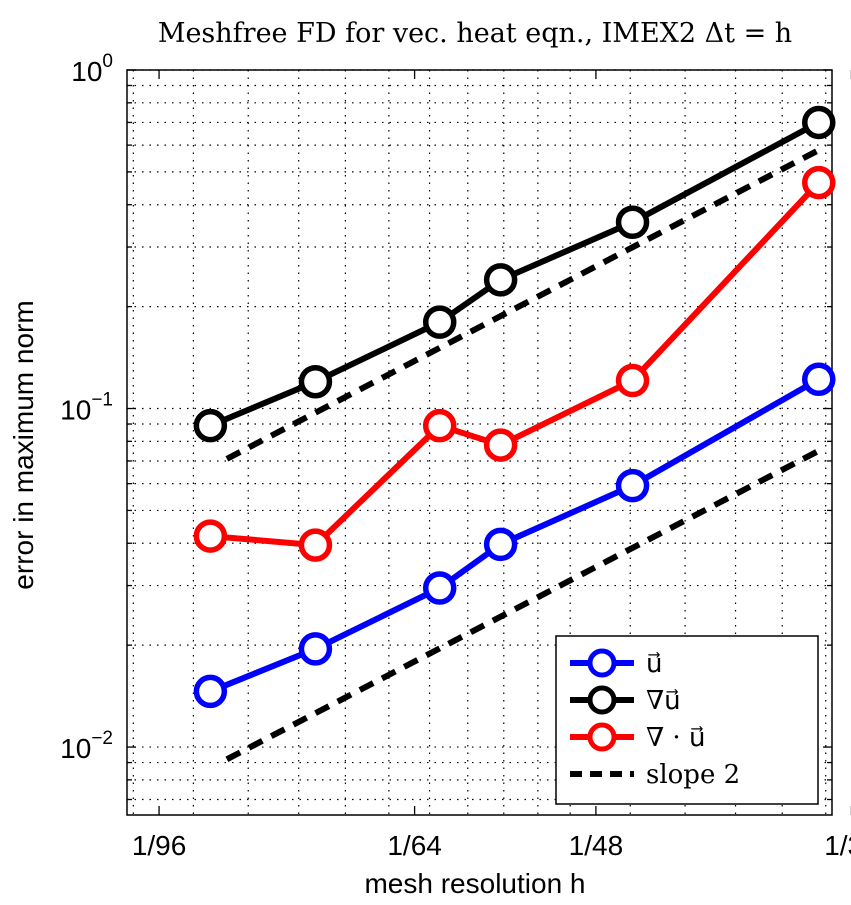 Image resolution: width=851 pixels, height=905 pixels. Describe the element at coordinates (159, 845) in the screenshot. I see `x-tick-label: 1/96` at that location.